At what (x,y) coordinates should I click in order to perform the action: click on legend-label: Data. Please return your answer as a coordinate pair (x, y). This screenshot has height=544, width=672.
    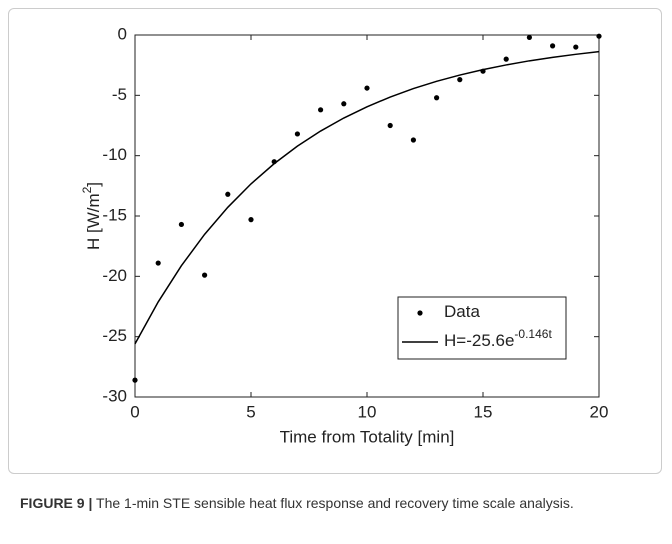
    Looking at the image, I should click on (462, 311).